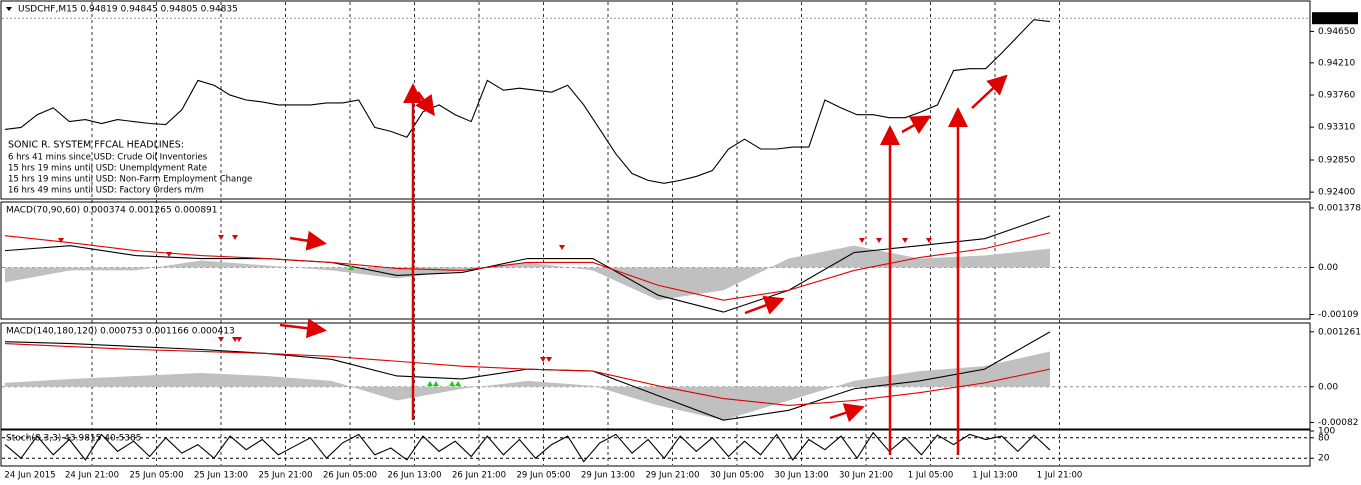 The height and width of the screenshot is (485, 1361). What do you see at coordinates (286, 476) in the screenshot?
I see `time-label: 25 Jun 21:00` at bounding box center [286, 476].